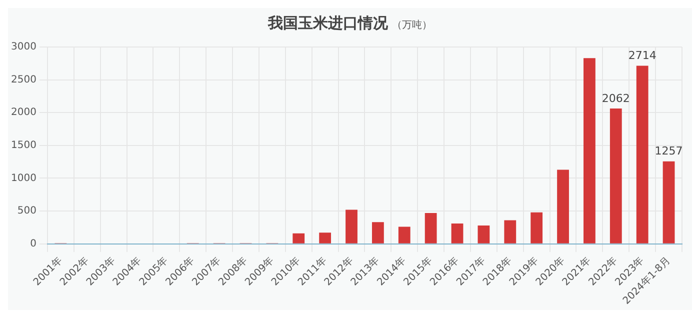 Image resolution: width=700 pixels, height=320 pixels. I want to click on y-tick-label: 0, so click(33, 244).